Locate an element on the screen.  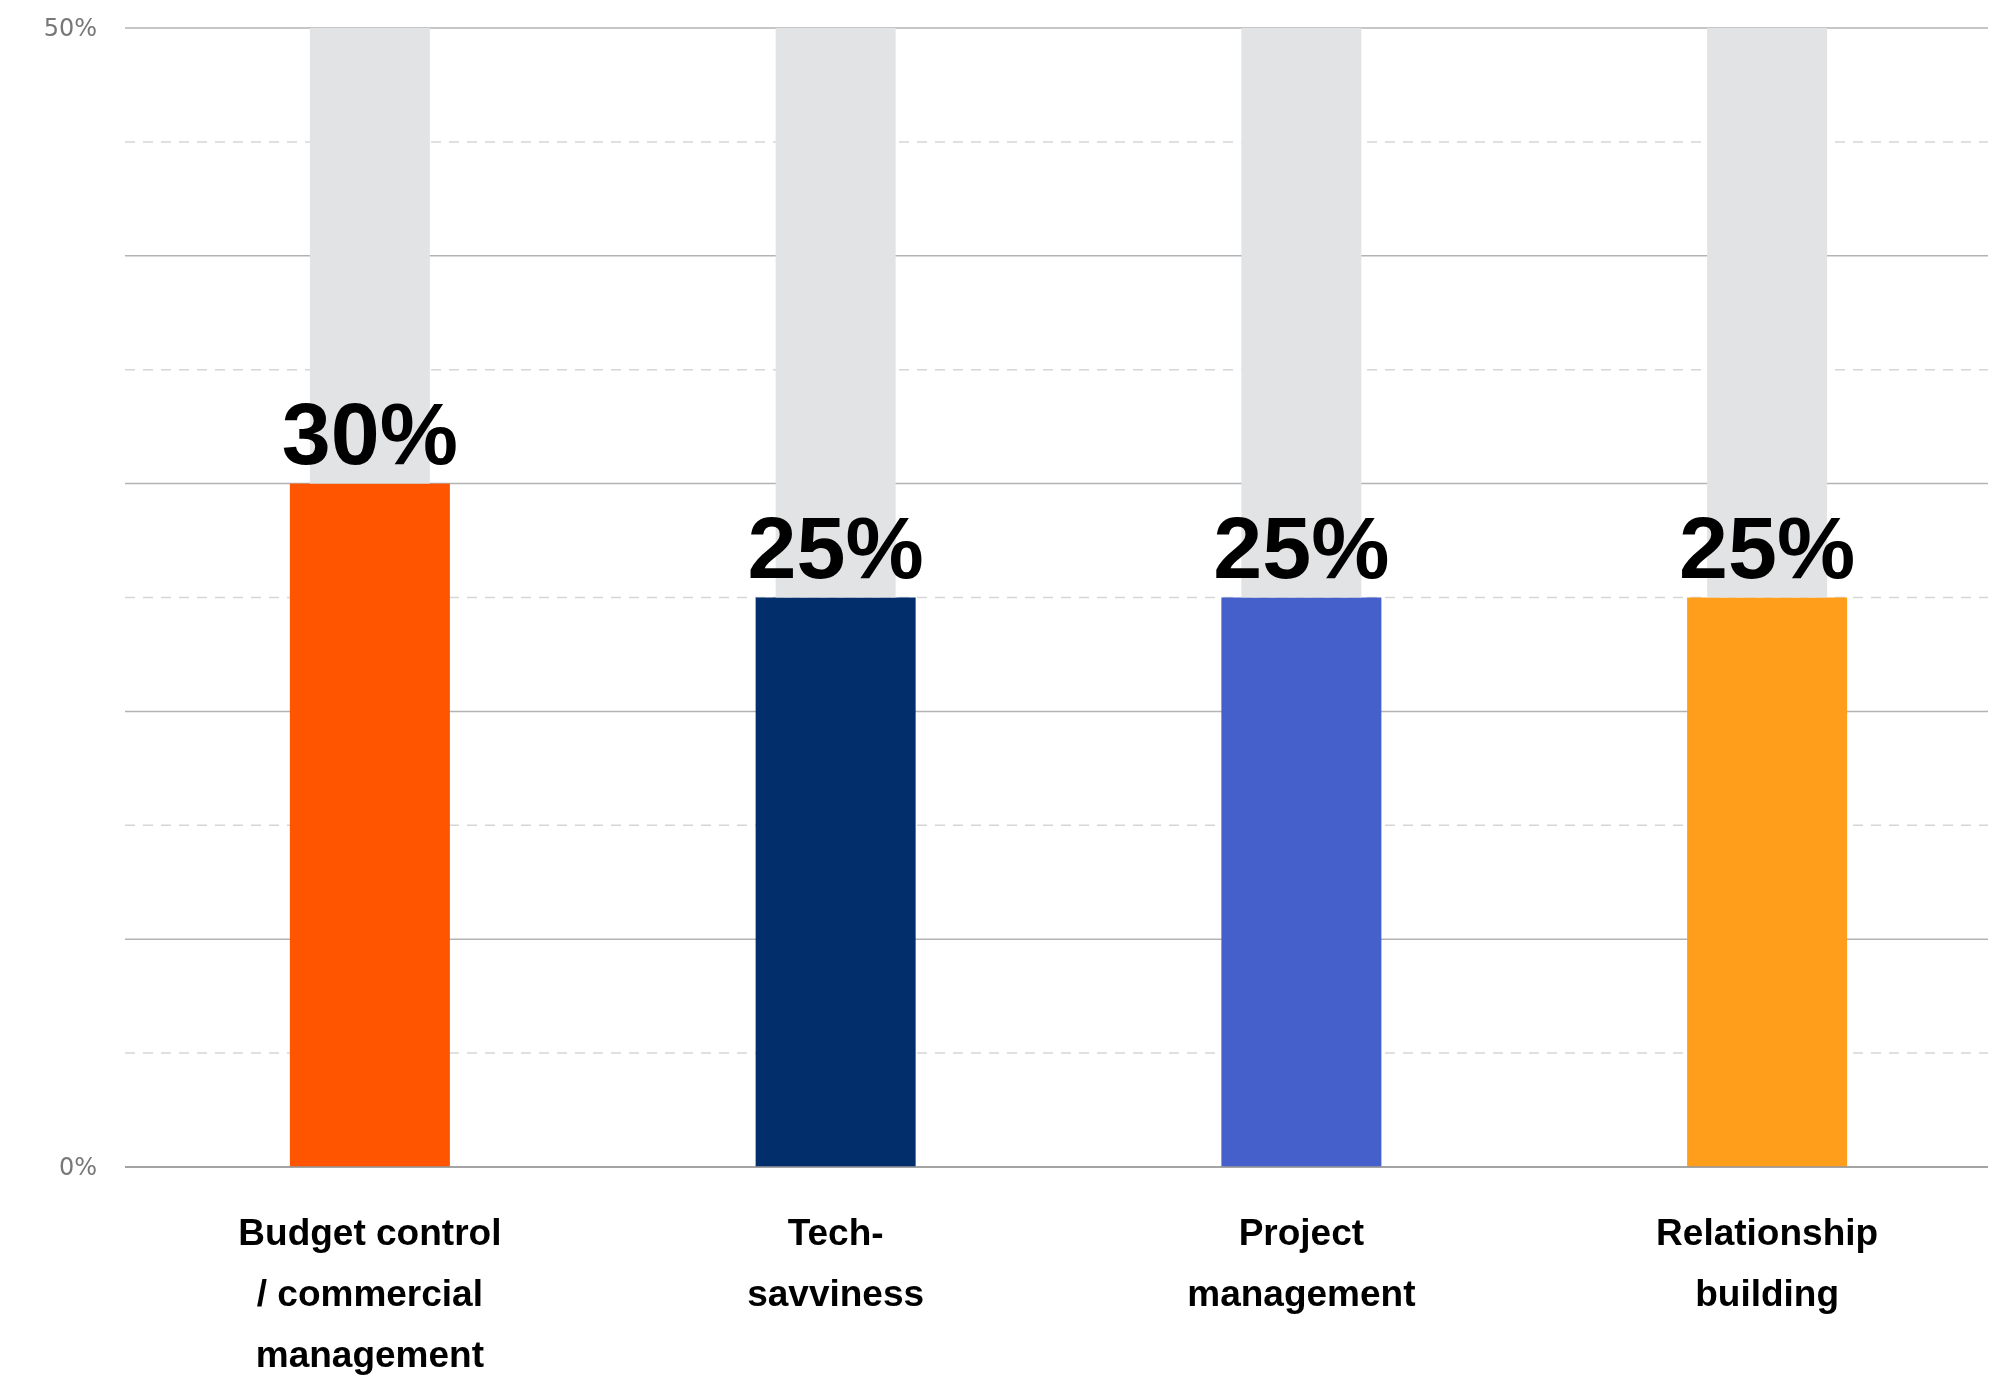
y-tick-label: 50% is located at coordinates (70, 28).